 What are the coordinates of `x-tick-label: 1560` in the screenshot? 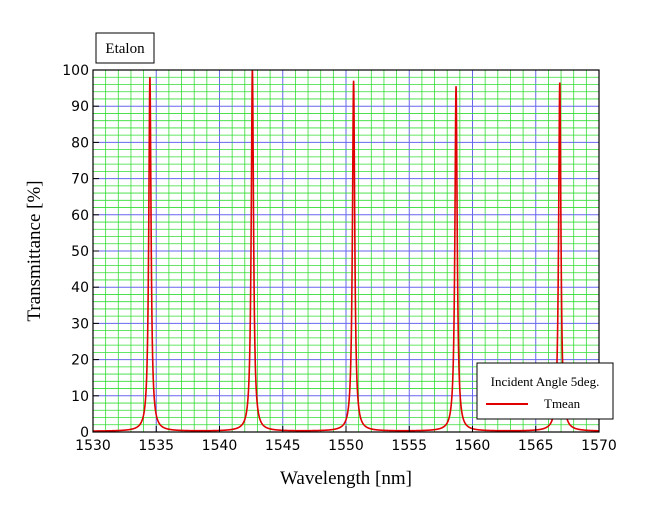 It's located at (473, 446).